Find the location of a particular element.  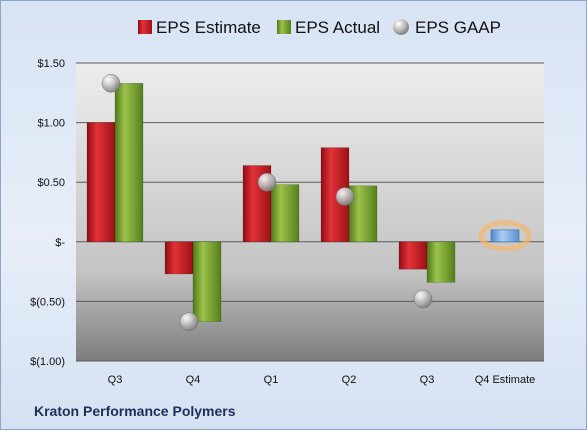

y-tick-label: $0.50 is located at coordinates (51, 183).